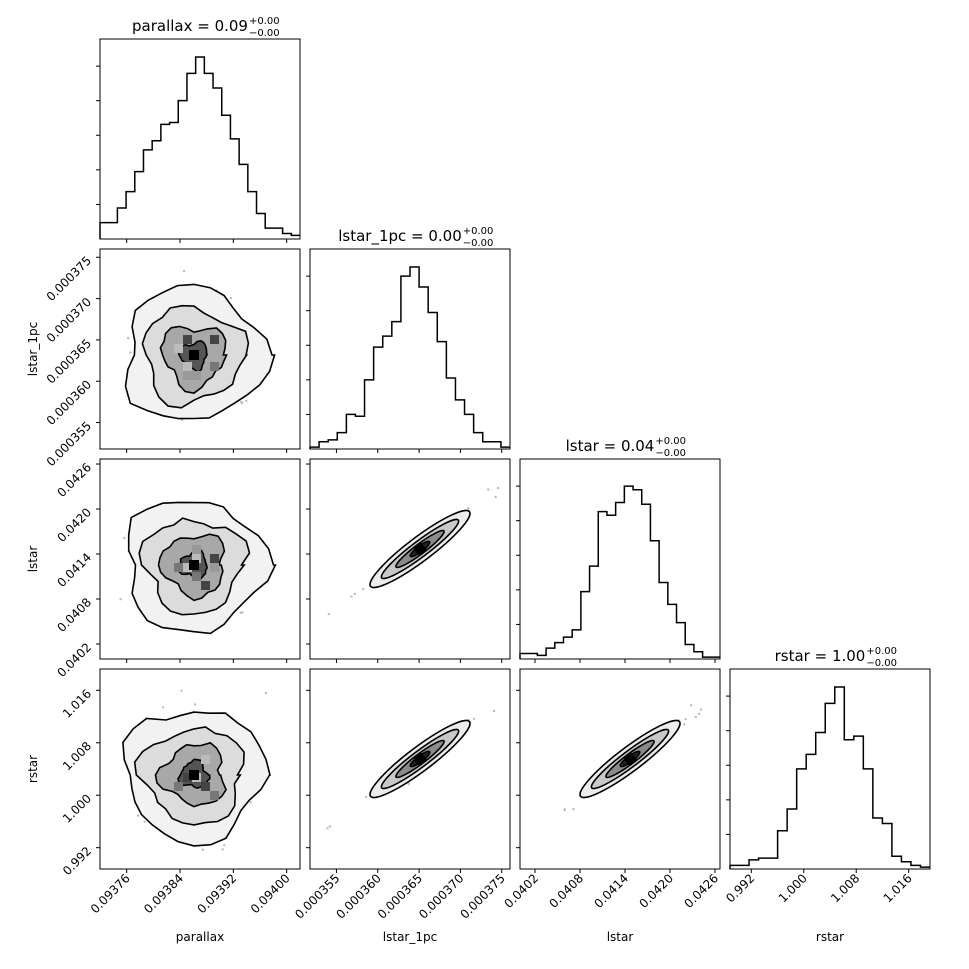  Describe the element at coordinates (701, 891) in the screenshot. I see `x-tick-label: 0.0426` at that location.